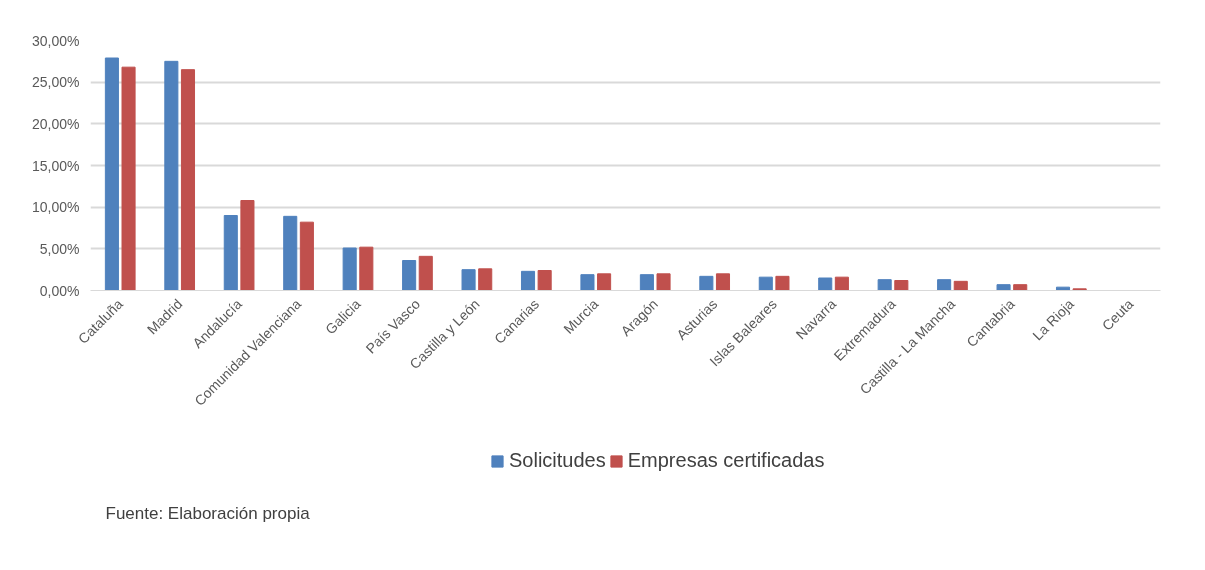  Describe the element at coordinates (56, 40) in the screenshot. I see `y-tick-label: 30,00%` at that location.